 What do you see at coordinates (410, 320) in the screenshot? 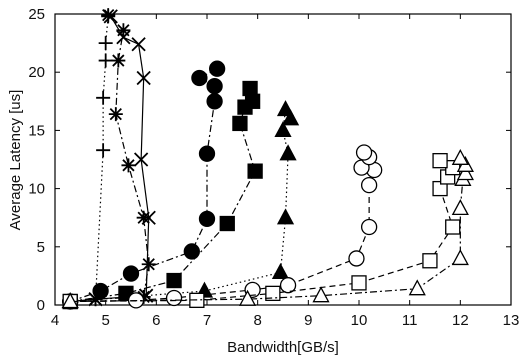
I see `x-tick-label: 11` at bounding box center [410, 320].